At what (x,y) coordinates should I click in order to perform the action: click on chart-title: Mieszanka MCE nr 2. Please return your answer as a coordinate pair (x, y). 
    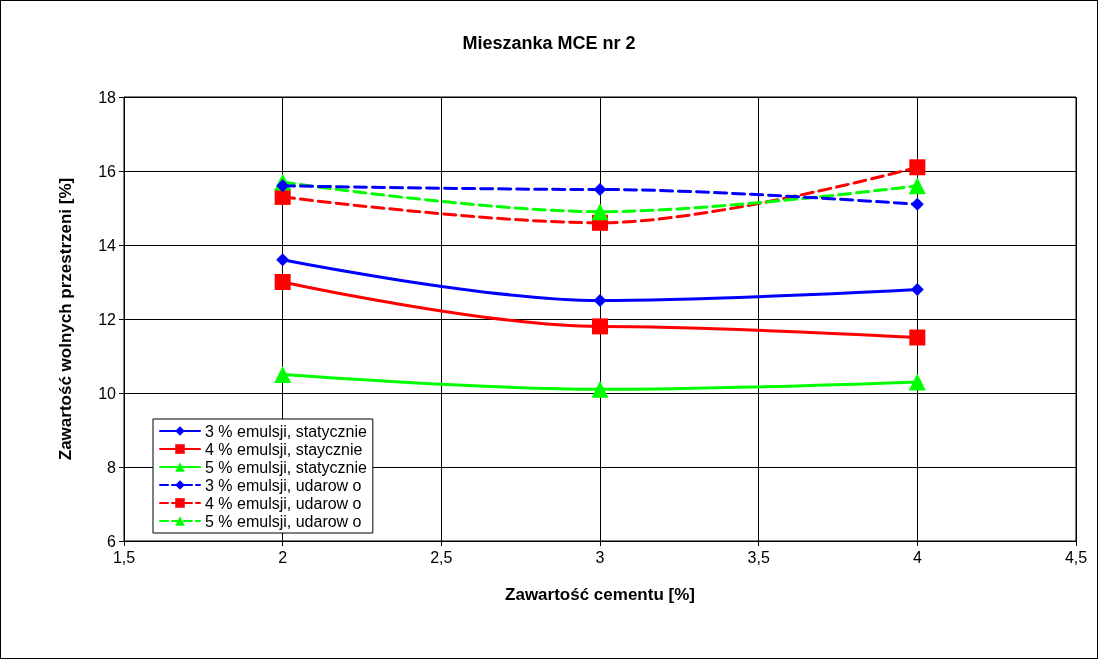
    Looking at the image, I should click on (549, 43).